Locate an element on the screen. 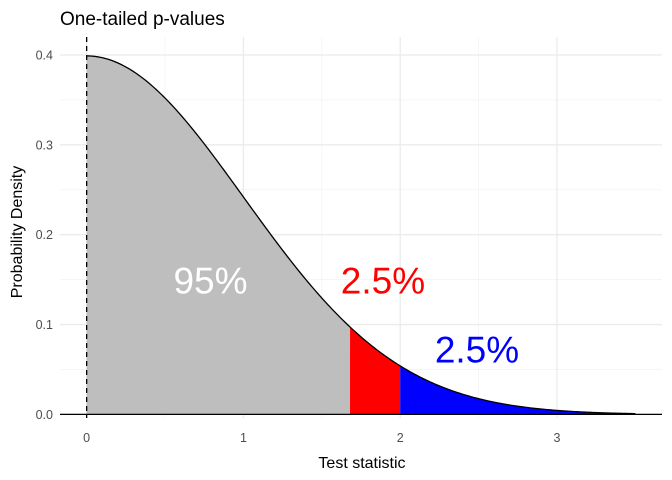  chart-title: One-tailed p-values is located at coordinates (142, 19).